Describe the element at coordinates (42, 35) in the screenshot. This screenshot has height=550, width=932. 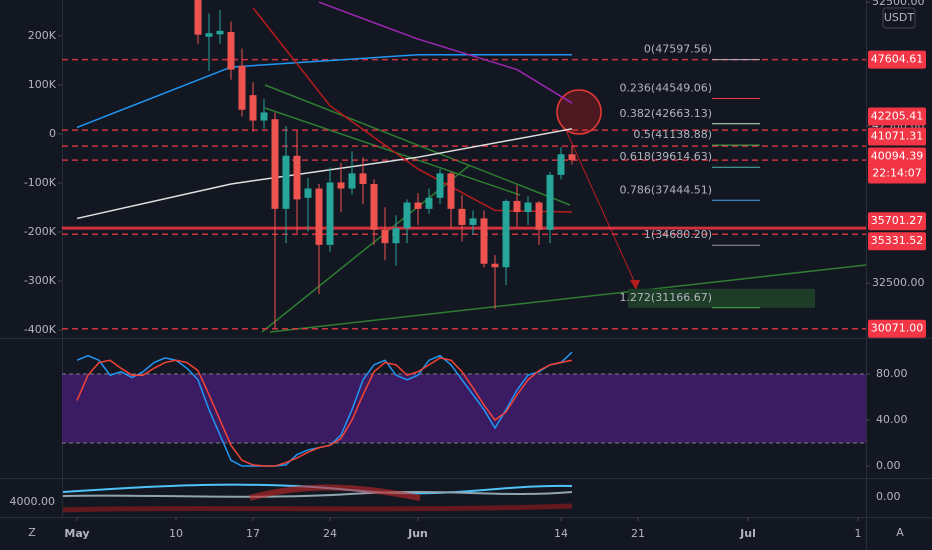
I see `left-tick-label: 200K` at that location.